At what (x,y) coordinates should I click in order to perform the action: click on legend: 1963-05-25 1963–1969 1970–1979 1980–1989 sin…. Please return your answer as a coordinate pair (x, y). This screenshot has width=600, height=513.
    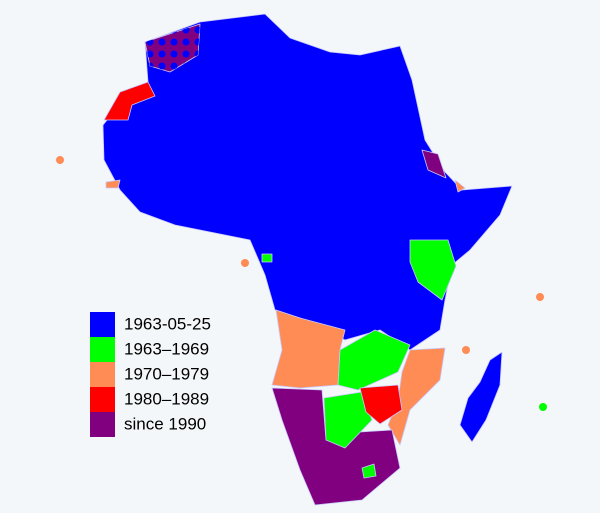
    Looking at the image, I should click on (150, 374).